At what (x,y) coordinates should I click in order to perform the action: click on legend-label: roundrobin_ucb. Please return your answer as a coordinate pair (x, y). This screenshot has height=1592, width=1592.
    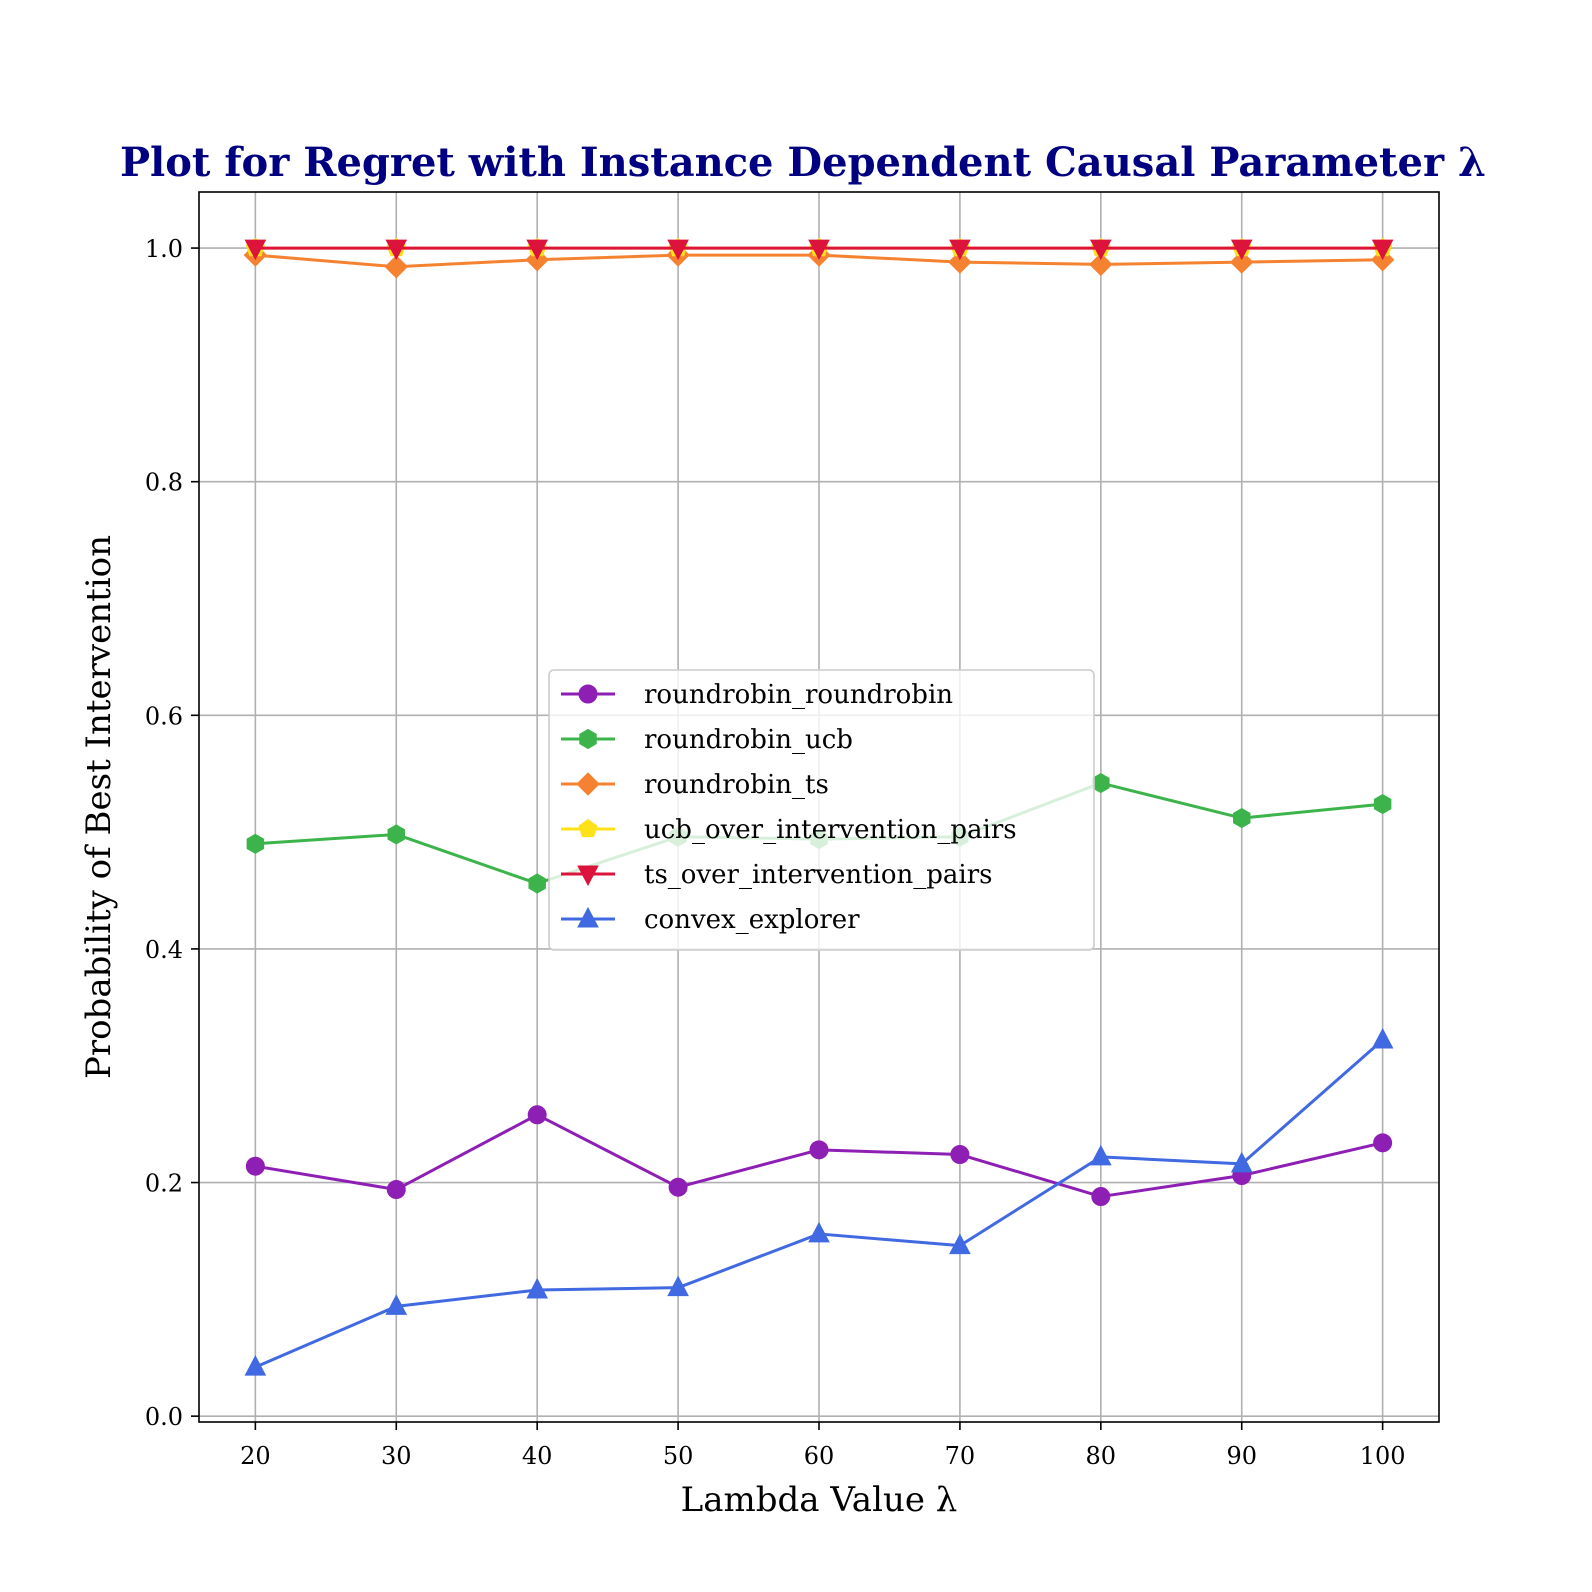
    Looking at the image, I should click on (748, 740).